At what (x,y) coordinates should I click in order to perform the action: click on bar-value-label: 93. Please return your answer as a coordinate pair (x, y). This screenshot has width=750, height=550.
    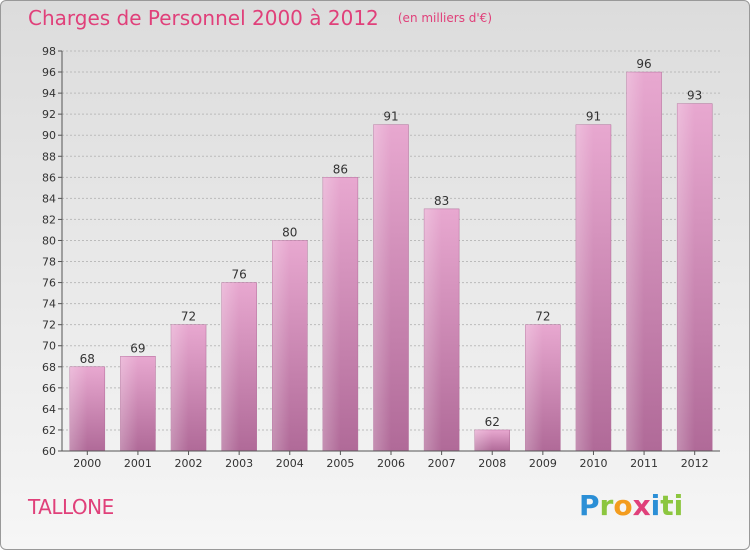
    Looking at the image, I should click on (694, 96).